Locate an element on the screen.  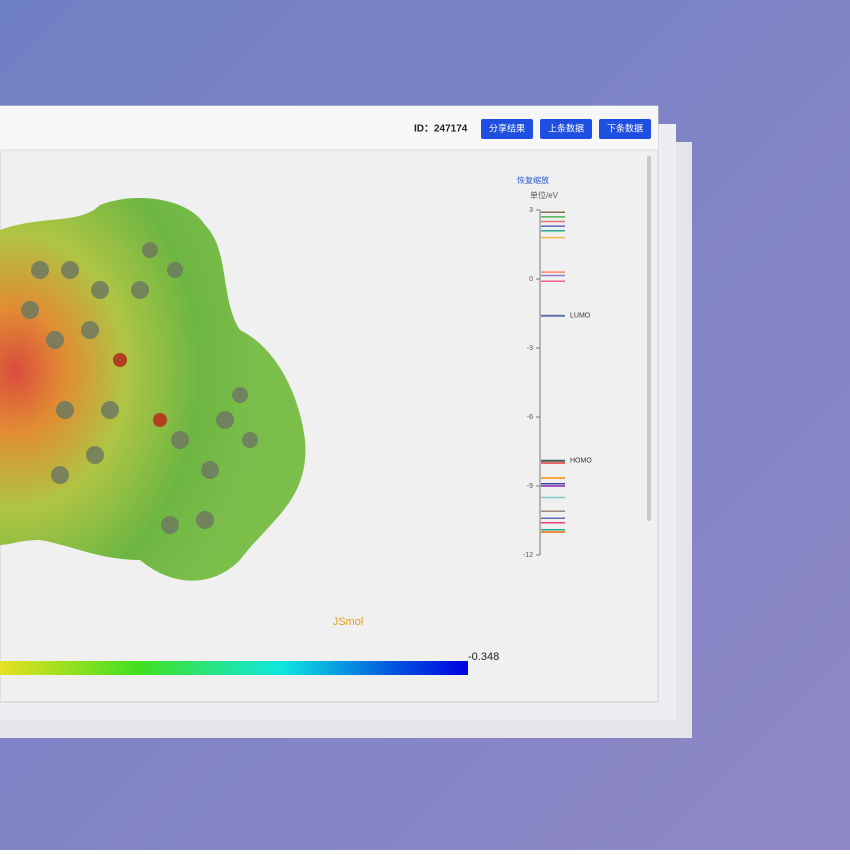
tick-label: -3 is located at coordinates (530, 348).